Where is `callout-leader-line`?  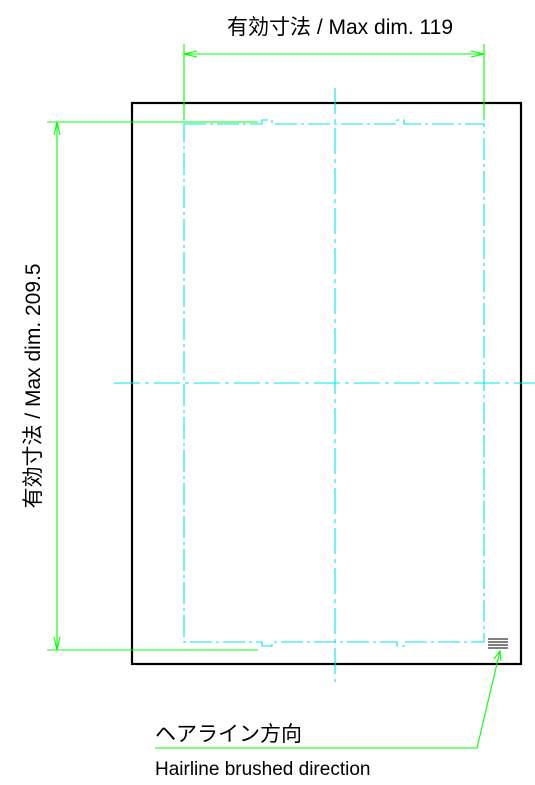 callout-leader-line is located at coordinates (328, 699).